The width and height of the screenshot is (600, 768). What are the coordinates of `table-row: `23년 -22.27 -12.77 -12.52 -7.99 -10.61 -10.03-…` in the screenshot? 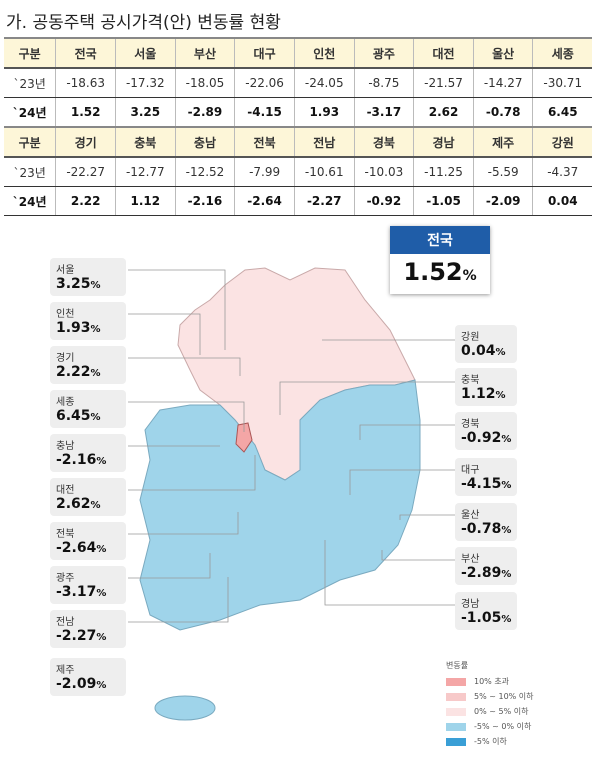 It's located at (298, 172).